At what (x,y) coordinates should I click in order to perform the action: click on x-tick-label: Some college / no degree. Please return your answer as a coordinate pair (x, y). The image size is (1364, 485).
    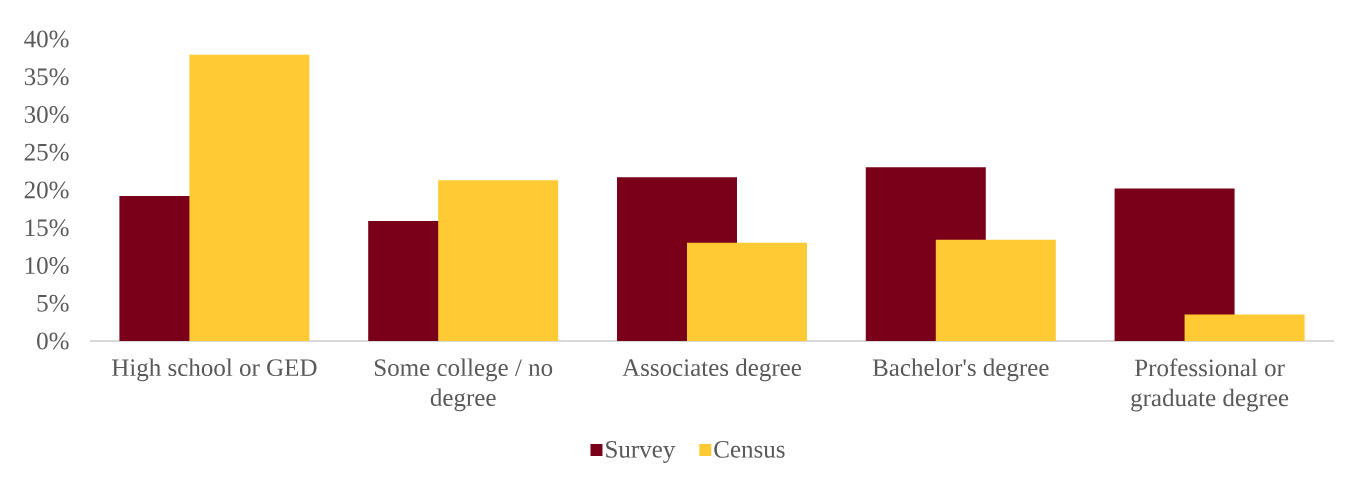
    Looking at the image, I should click on (463, 385).